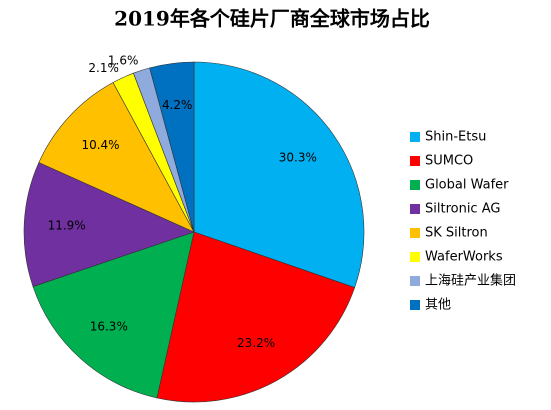 The width and height of the screenshot is (551, 410). Describe the element at coordinates (272, 19) in the screenshot. I see `chart-title: 2019年各个硅片厂商全球市场占比` at that location.